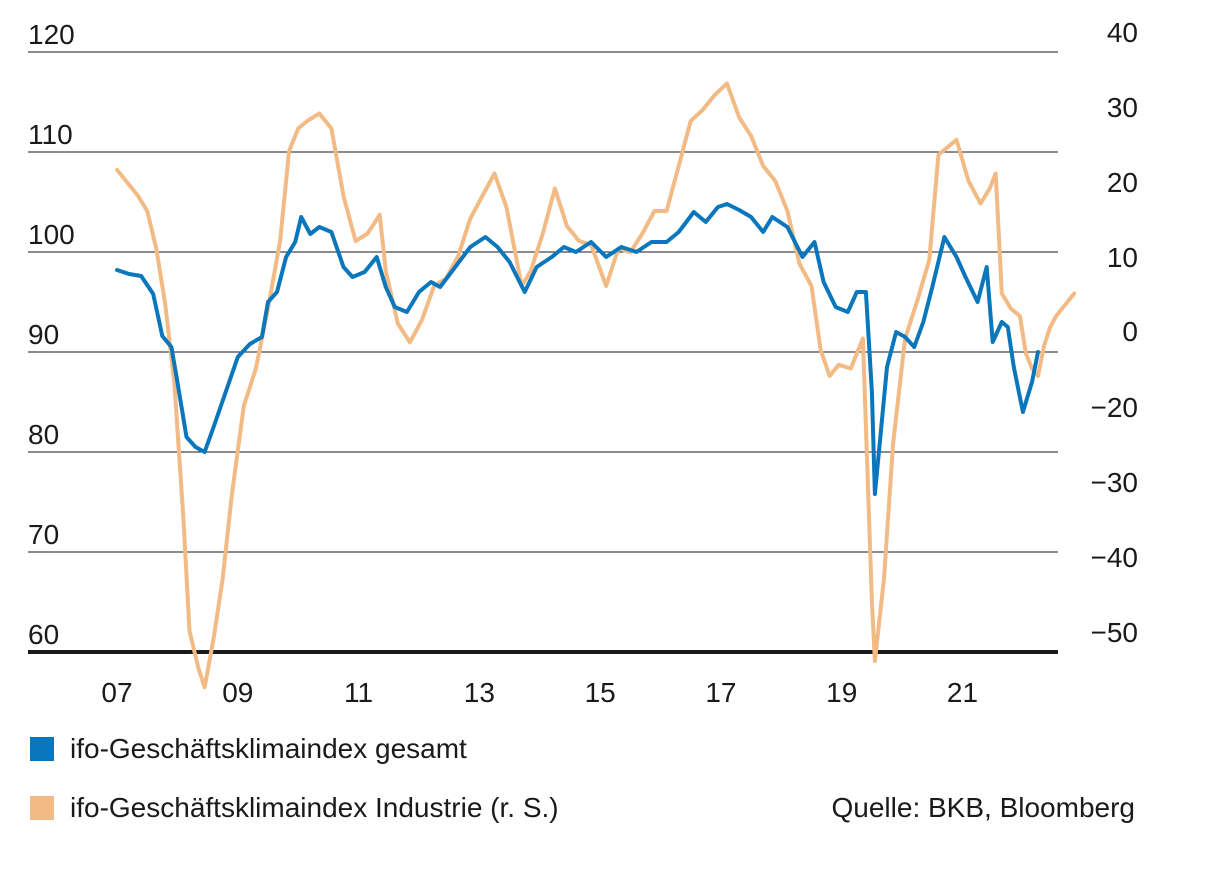 This screenshot has width=1211, height=873. I want to click on x-tick-label: 15, so click(600, 692).